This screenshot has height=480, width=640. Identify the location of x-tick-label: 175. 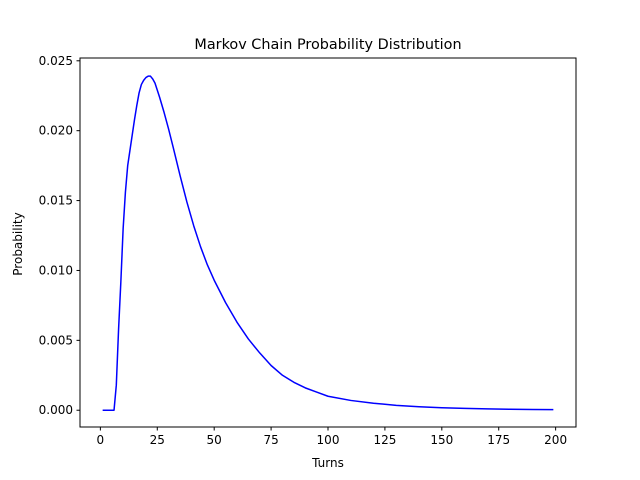
(498, 440).